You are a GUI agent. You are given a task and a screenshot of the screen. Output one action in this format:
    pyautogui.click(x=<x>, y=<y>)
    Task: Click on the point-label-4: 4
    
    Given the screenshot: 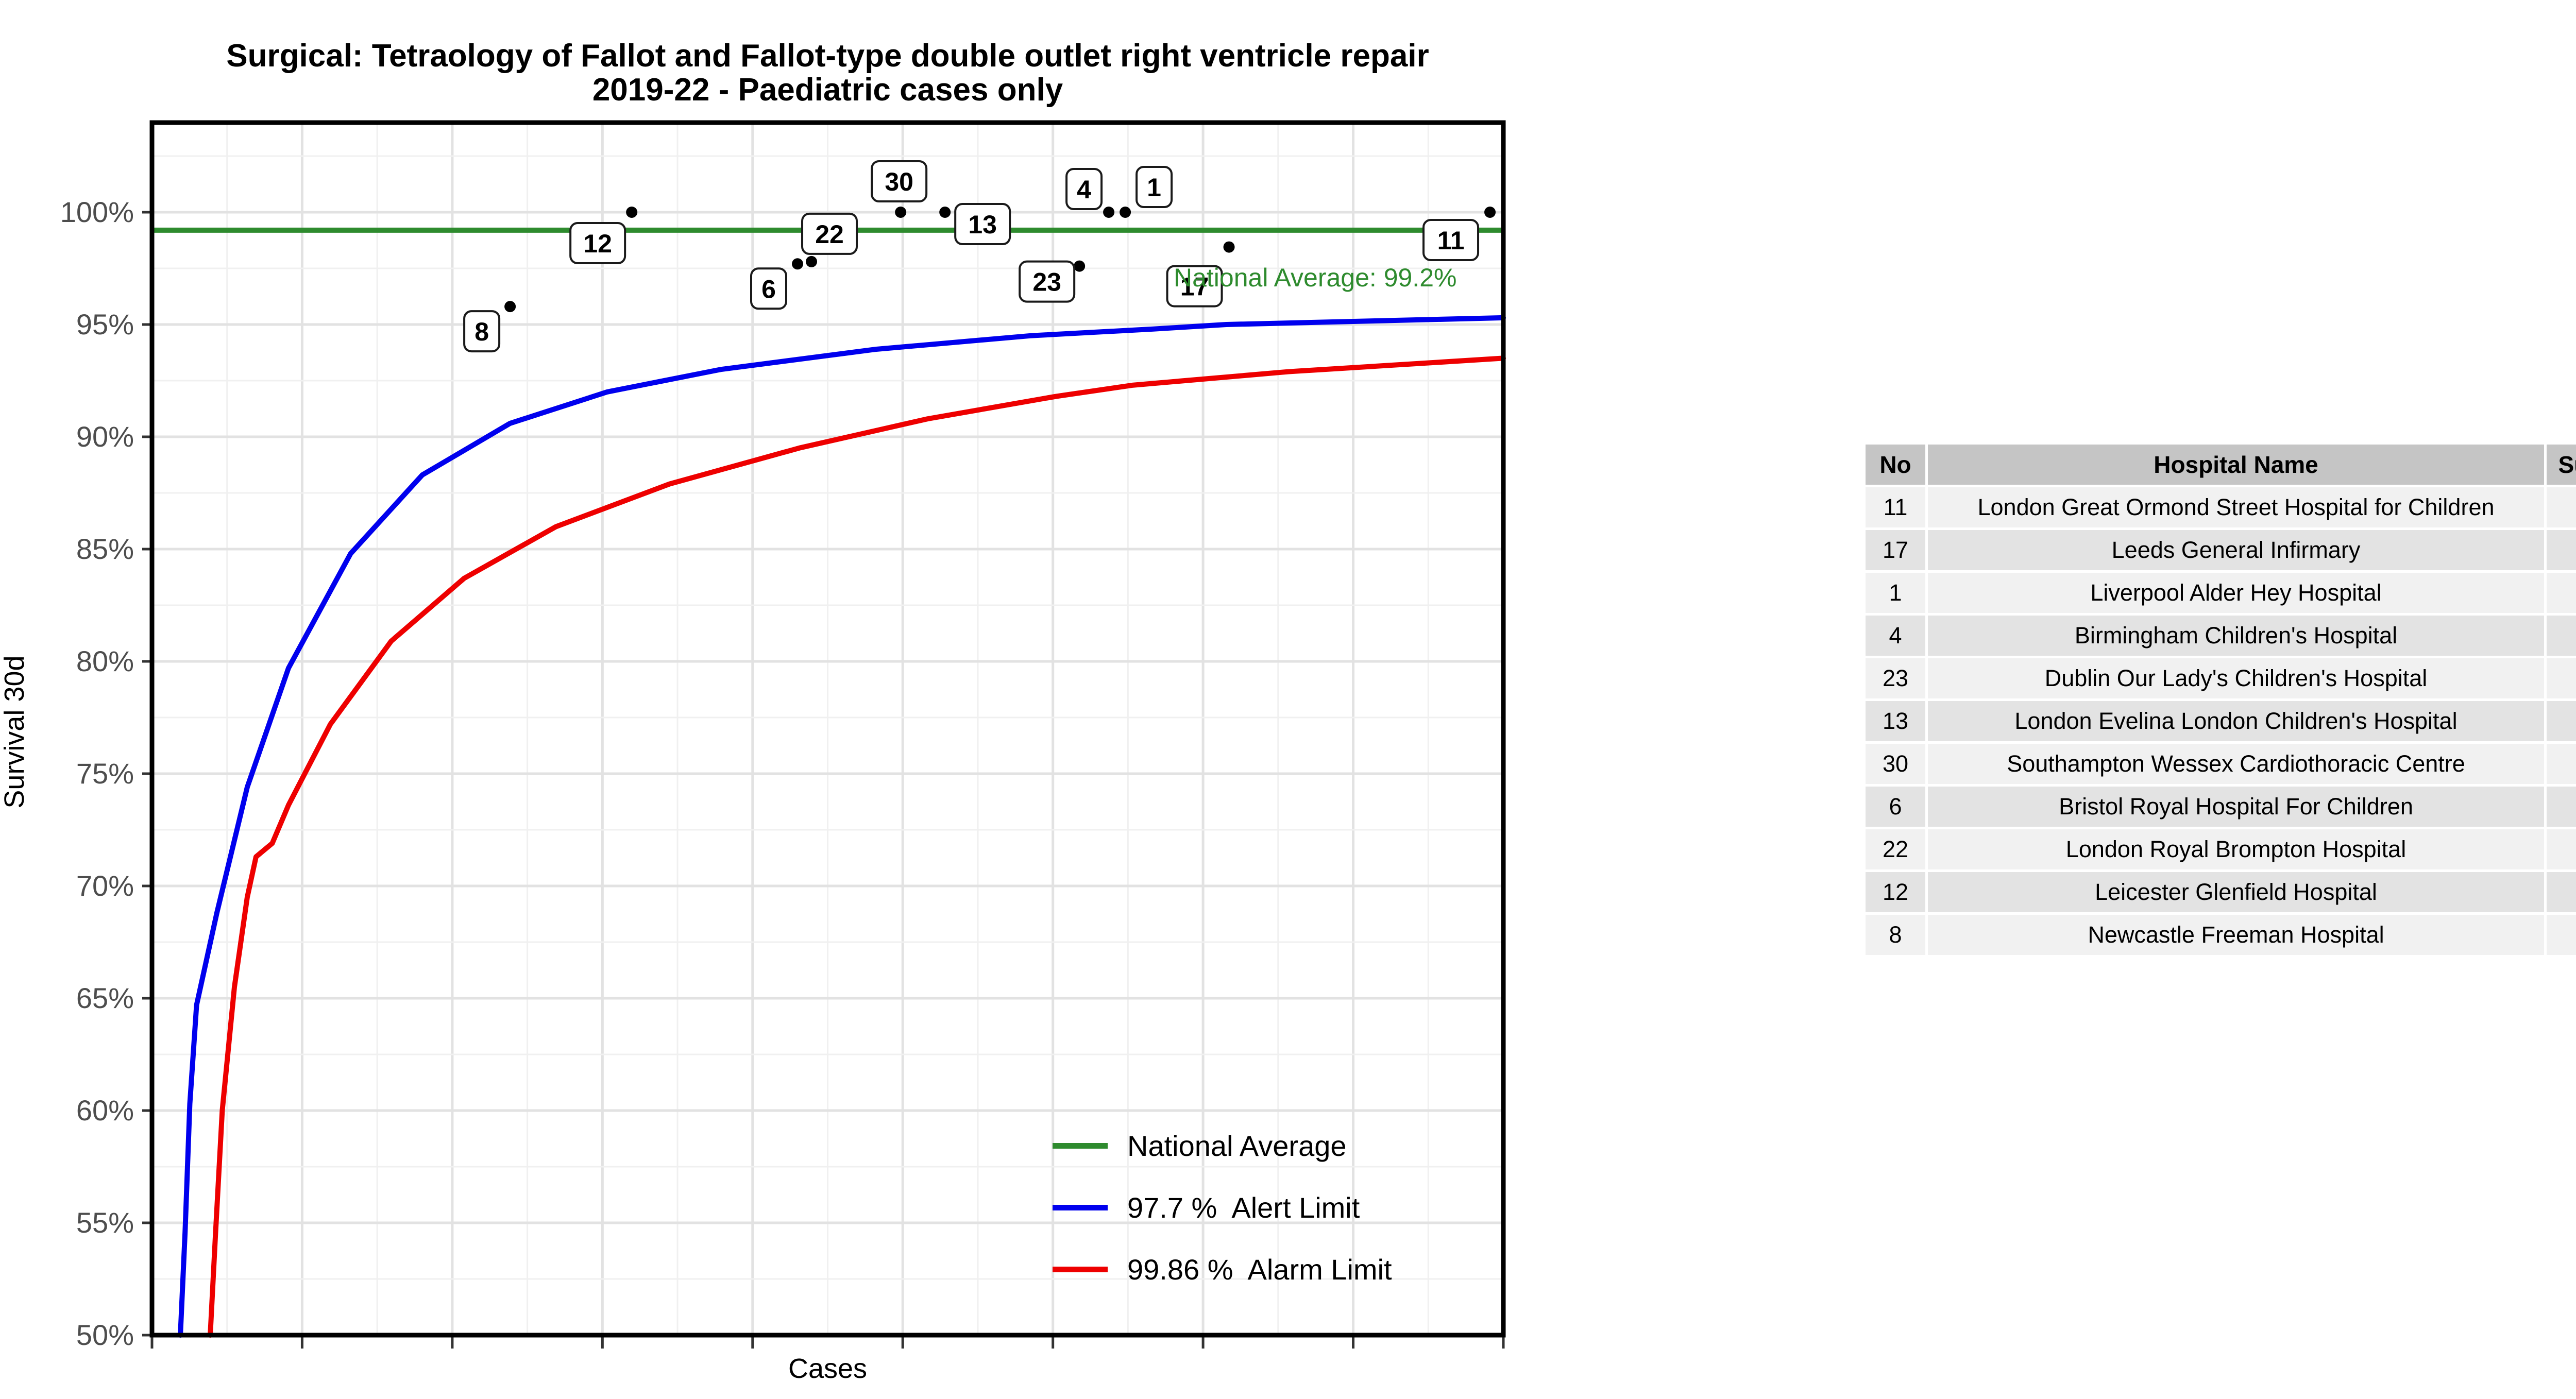 What is the action you would take?
    pyautogui.click(x=1084, y=189)
    